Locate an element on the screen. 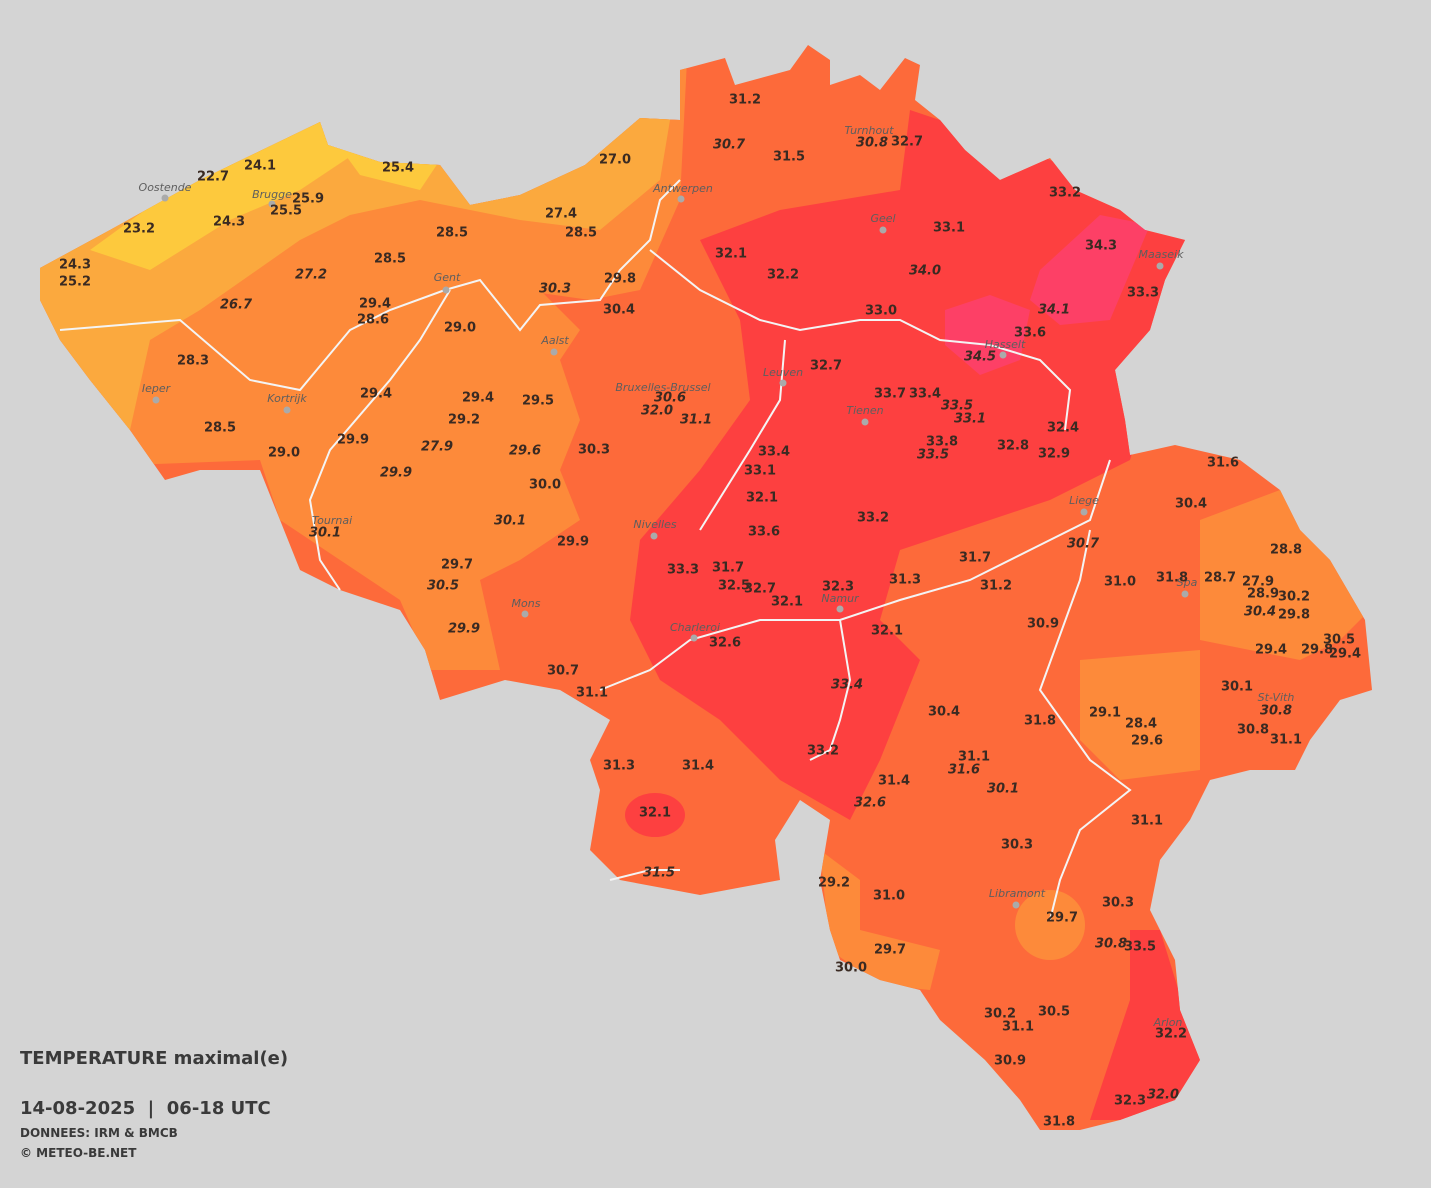 This screenshot has height=1188, width=1431. temperature: 29.8 is located at coordinates (620, 279).